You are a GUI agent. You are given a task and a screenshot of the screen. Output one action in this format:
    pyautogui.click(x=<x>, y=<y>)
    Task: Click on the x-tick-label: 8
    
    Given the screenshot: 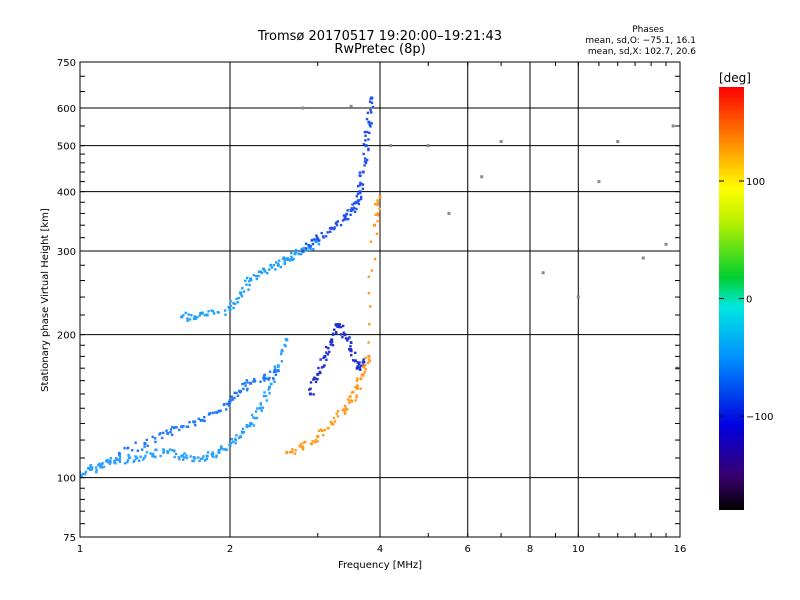 What is the action you would take?
    pyautogui.click(x=530, y=549)
    